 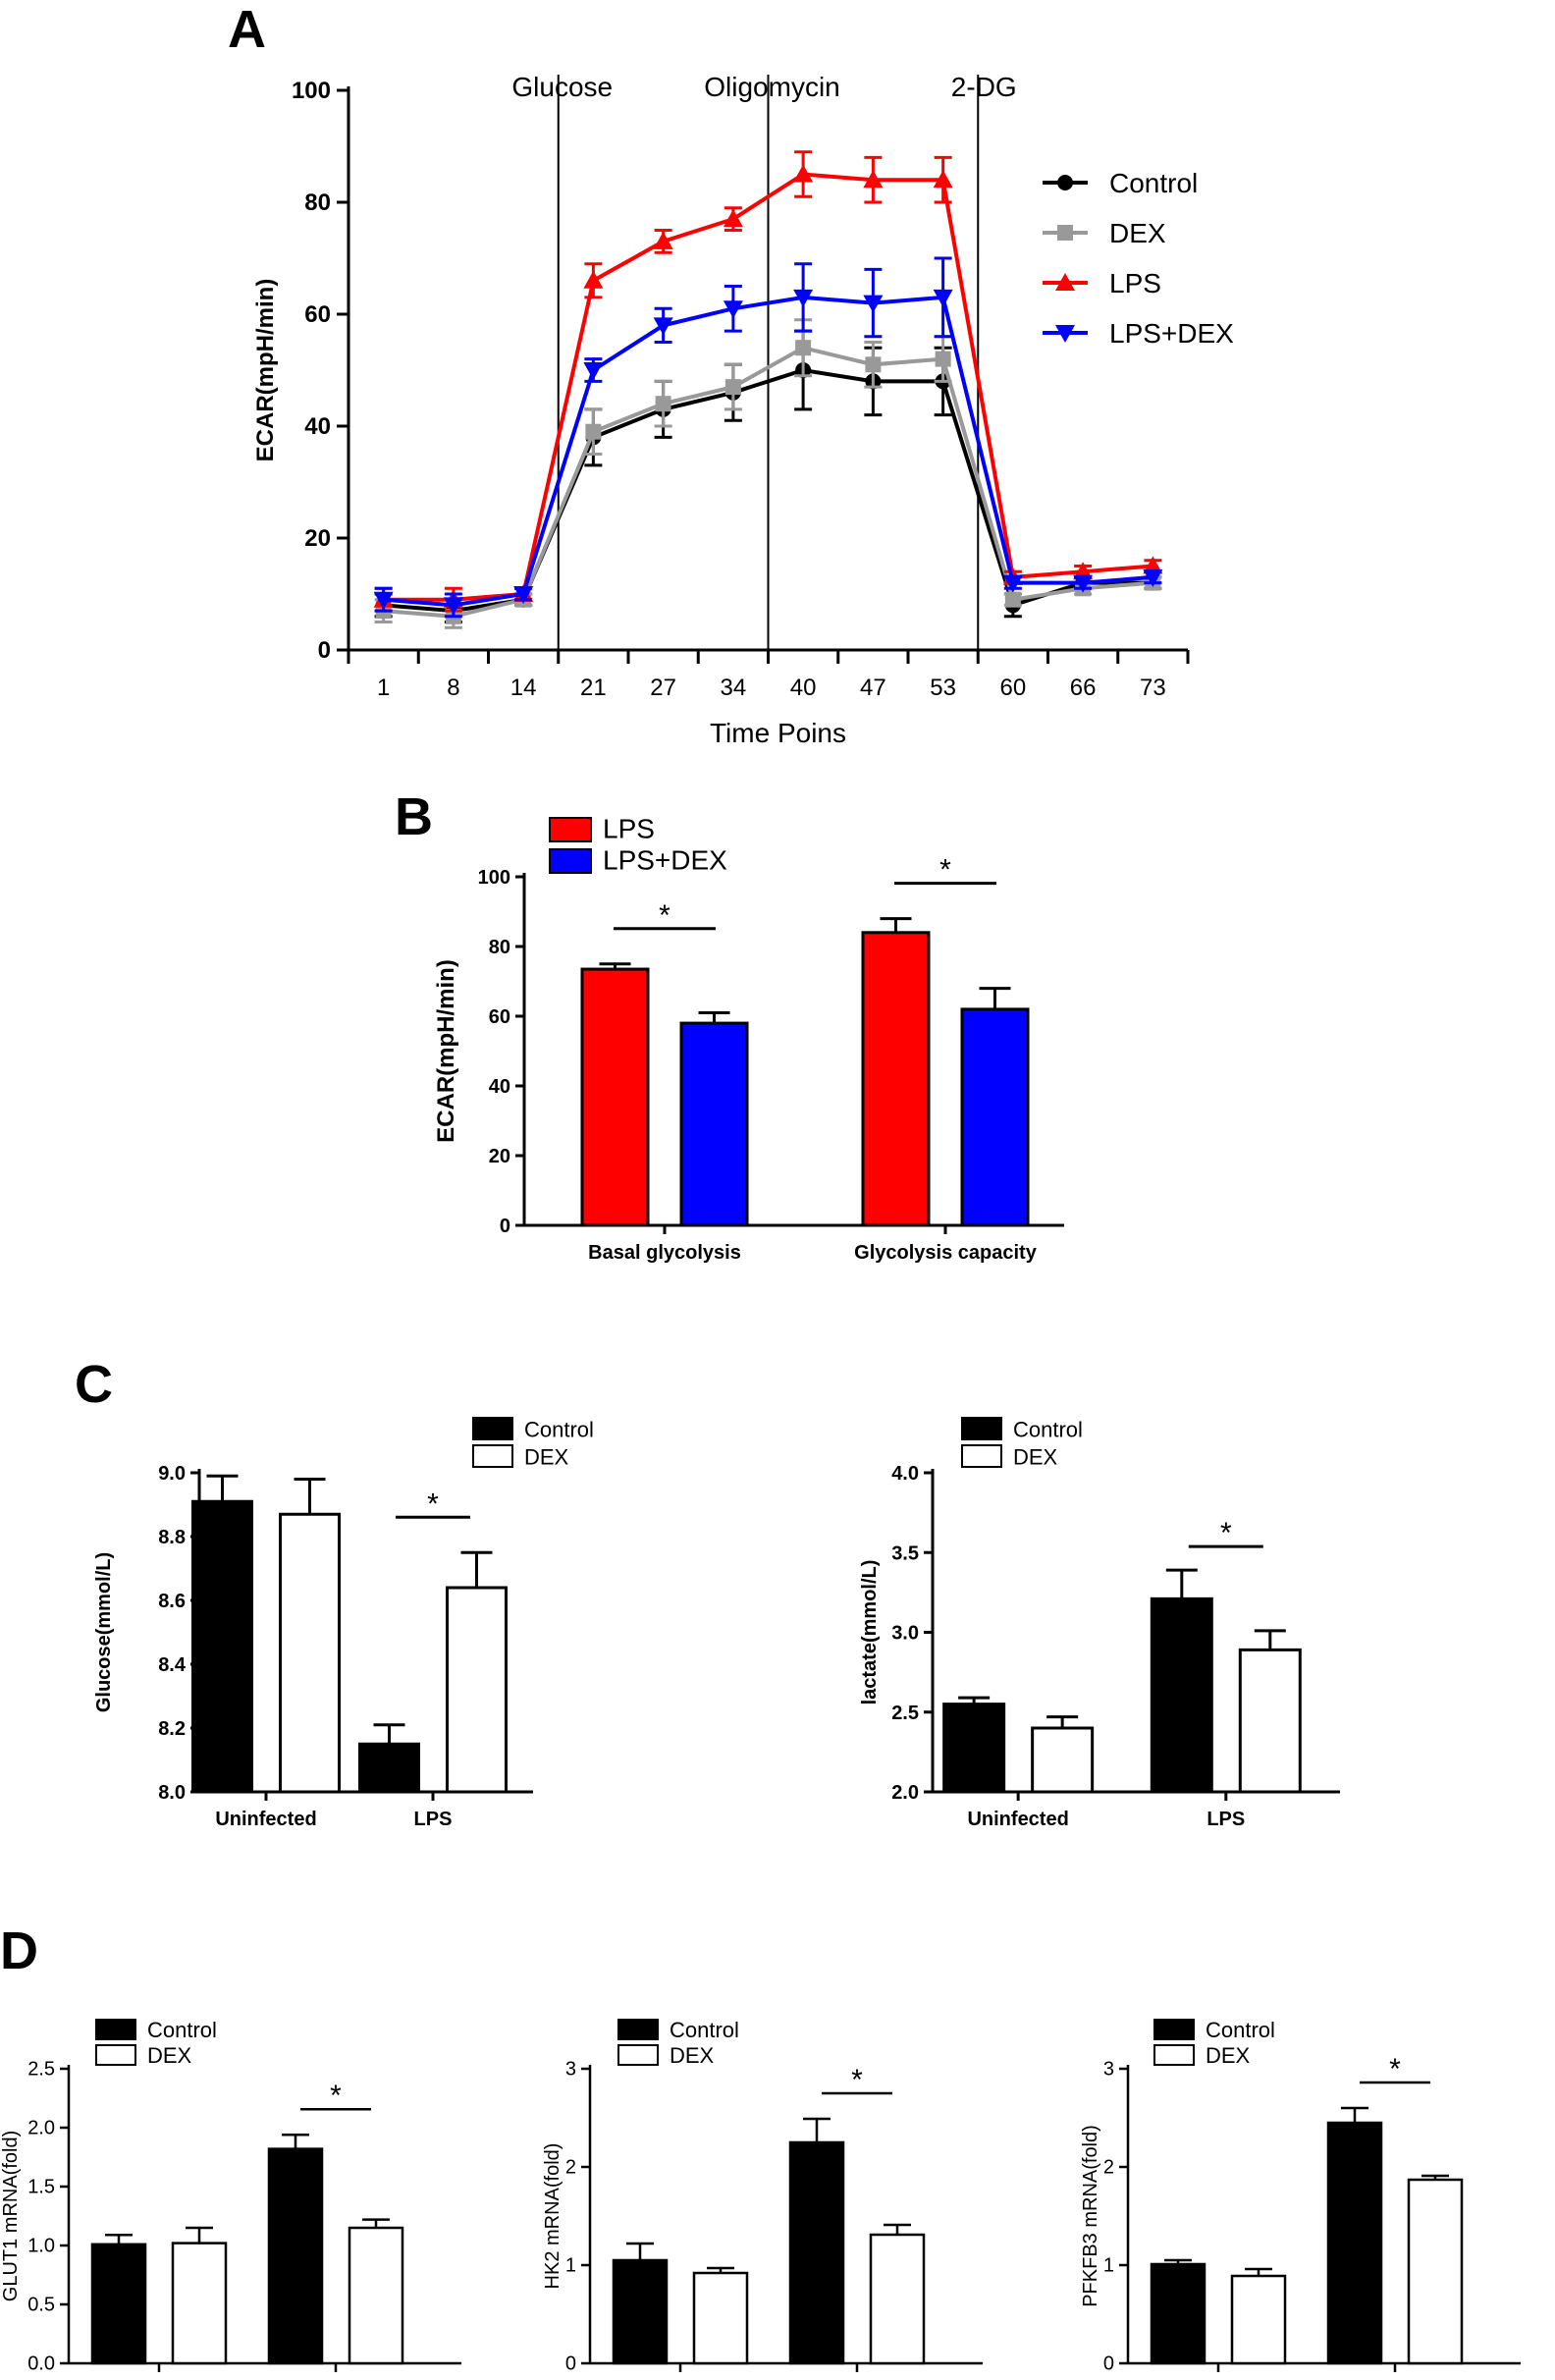 I want to click on legend-label: LPS+DEX, so click(x=1171, y=333).